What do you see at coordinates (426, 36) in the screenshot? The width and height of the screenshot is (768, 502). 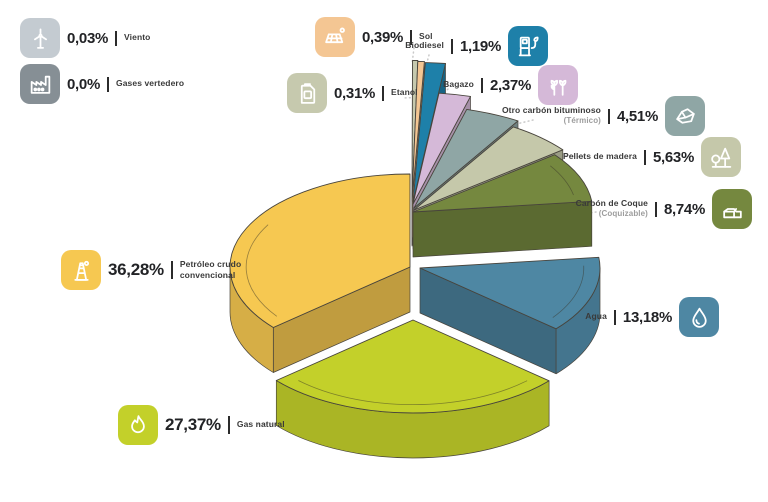 I see `slice-label-sol: Sol` at bounding box center [426, 36].